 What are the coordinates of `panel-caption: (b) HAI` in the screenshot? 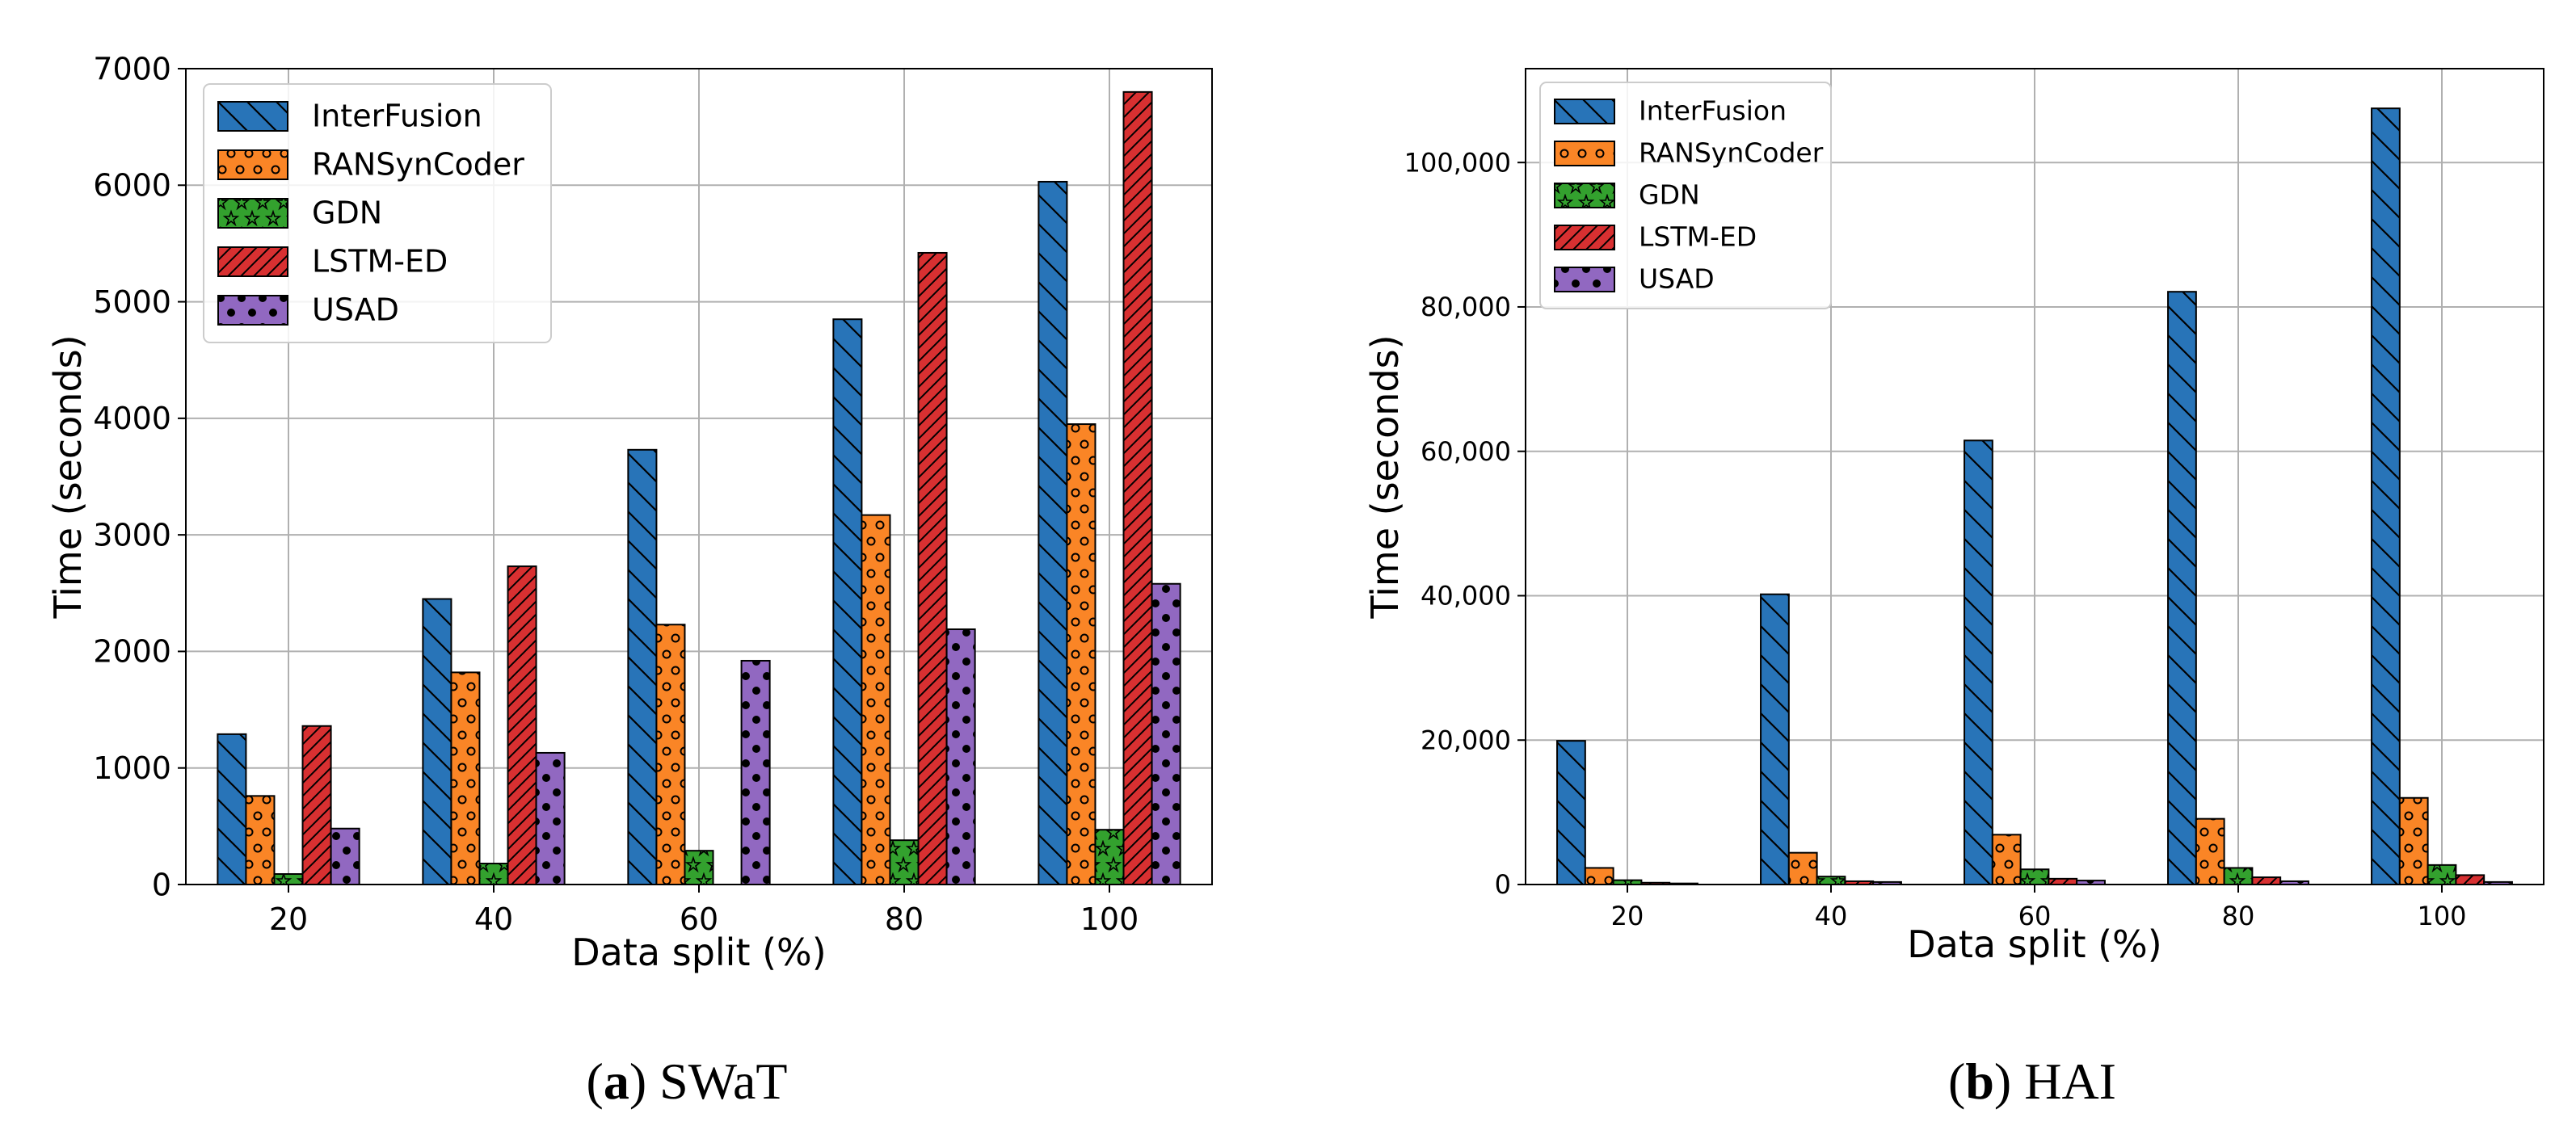 It's located at (2032, 1082).